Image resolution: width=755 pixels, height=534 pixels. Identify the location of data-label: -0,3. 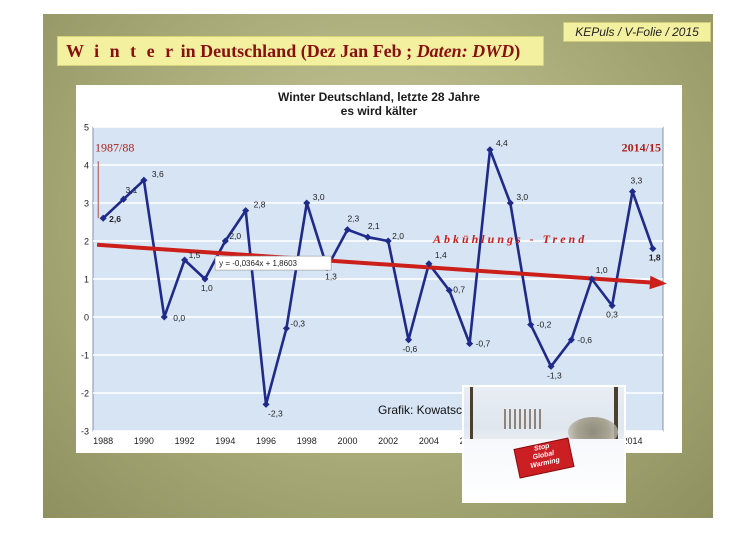
(297, 323).